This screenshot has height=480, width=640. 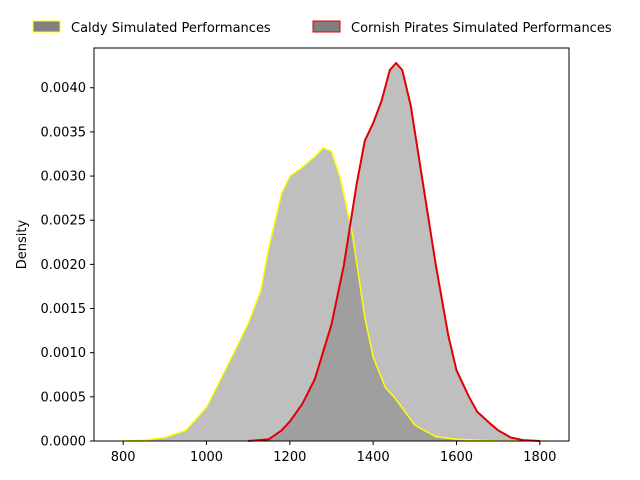 I want to click on legend-label-series-1: Caldy Simulated Performances, so click(x=171, y=28).